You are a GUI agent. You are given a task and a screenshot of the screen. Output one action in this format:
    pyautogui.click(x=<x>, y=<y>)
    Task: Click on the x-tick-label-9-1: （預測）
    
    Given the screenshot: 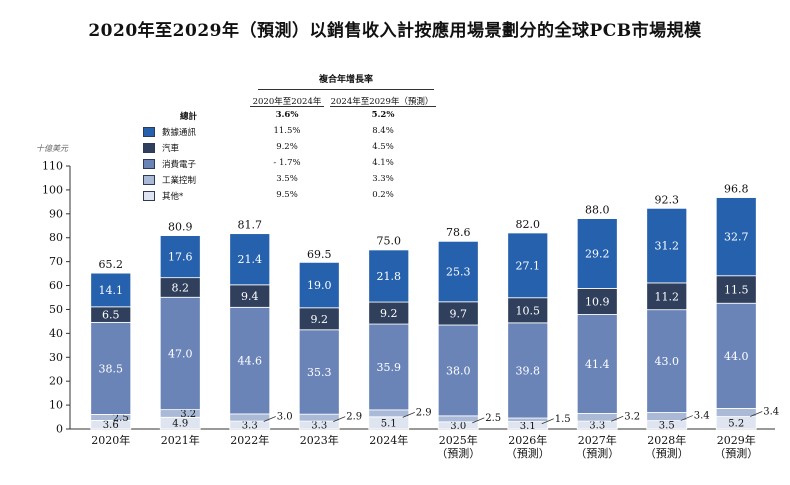 What is the action you would take?
    pyautogui.click(x=736, y=453)
    